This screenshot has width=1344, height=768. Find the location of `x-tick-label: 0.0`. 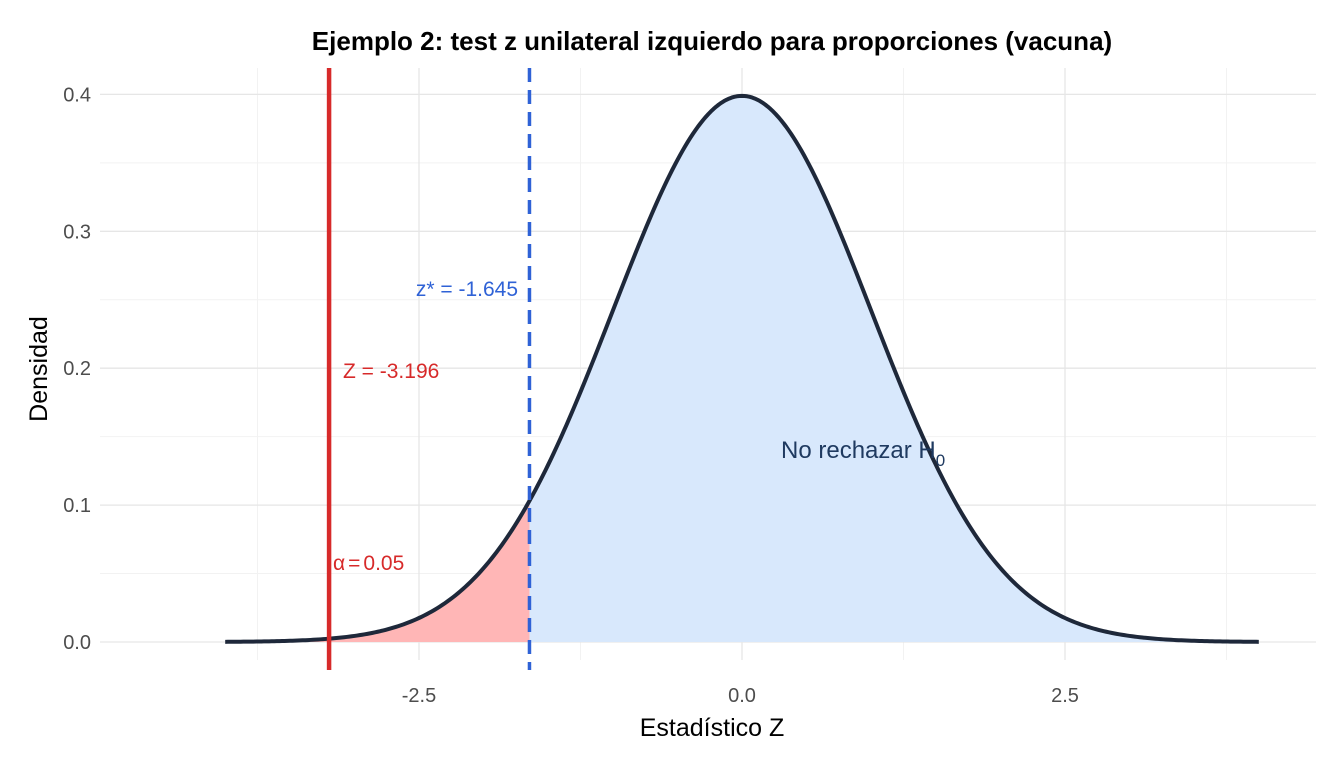

x-tick-label: 0.0 is located at coordinates (742, 696).